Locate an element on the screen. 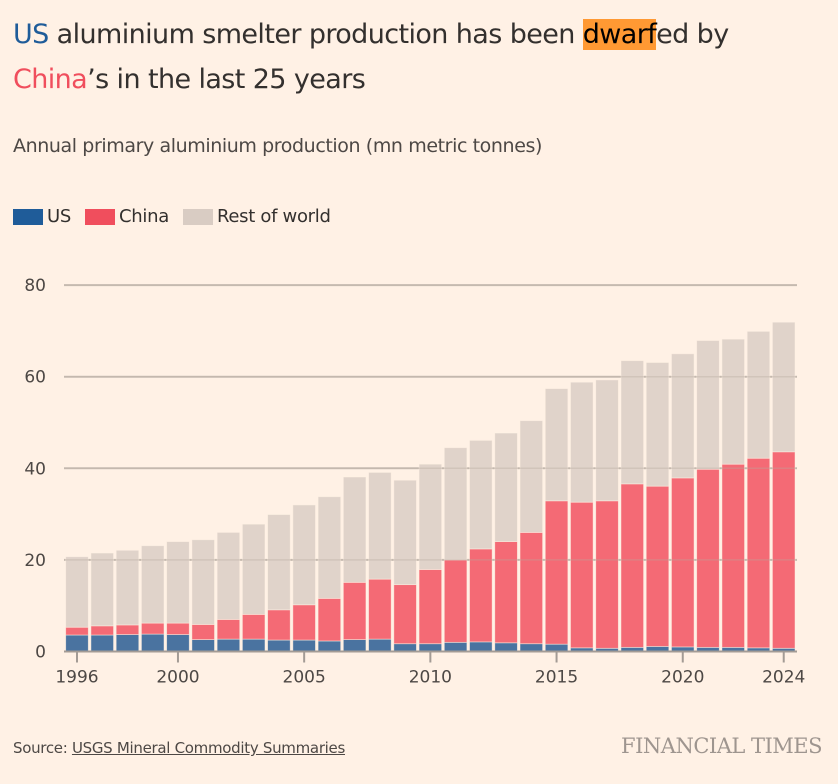 This screenshot has width=838, height=784. bar-stack-2023 is located at coordinates (758, 491).